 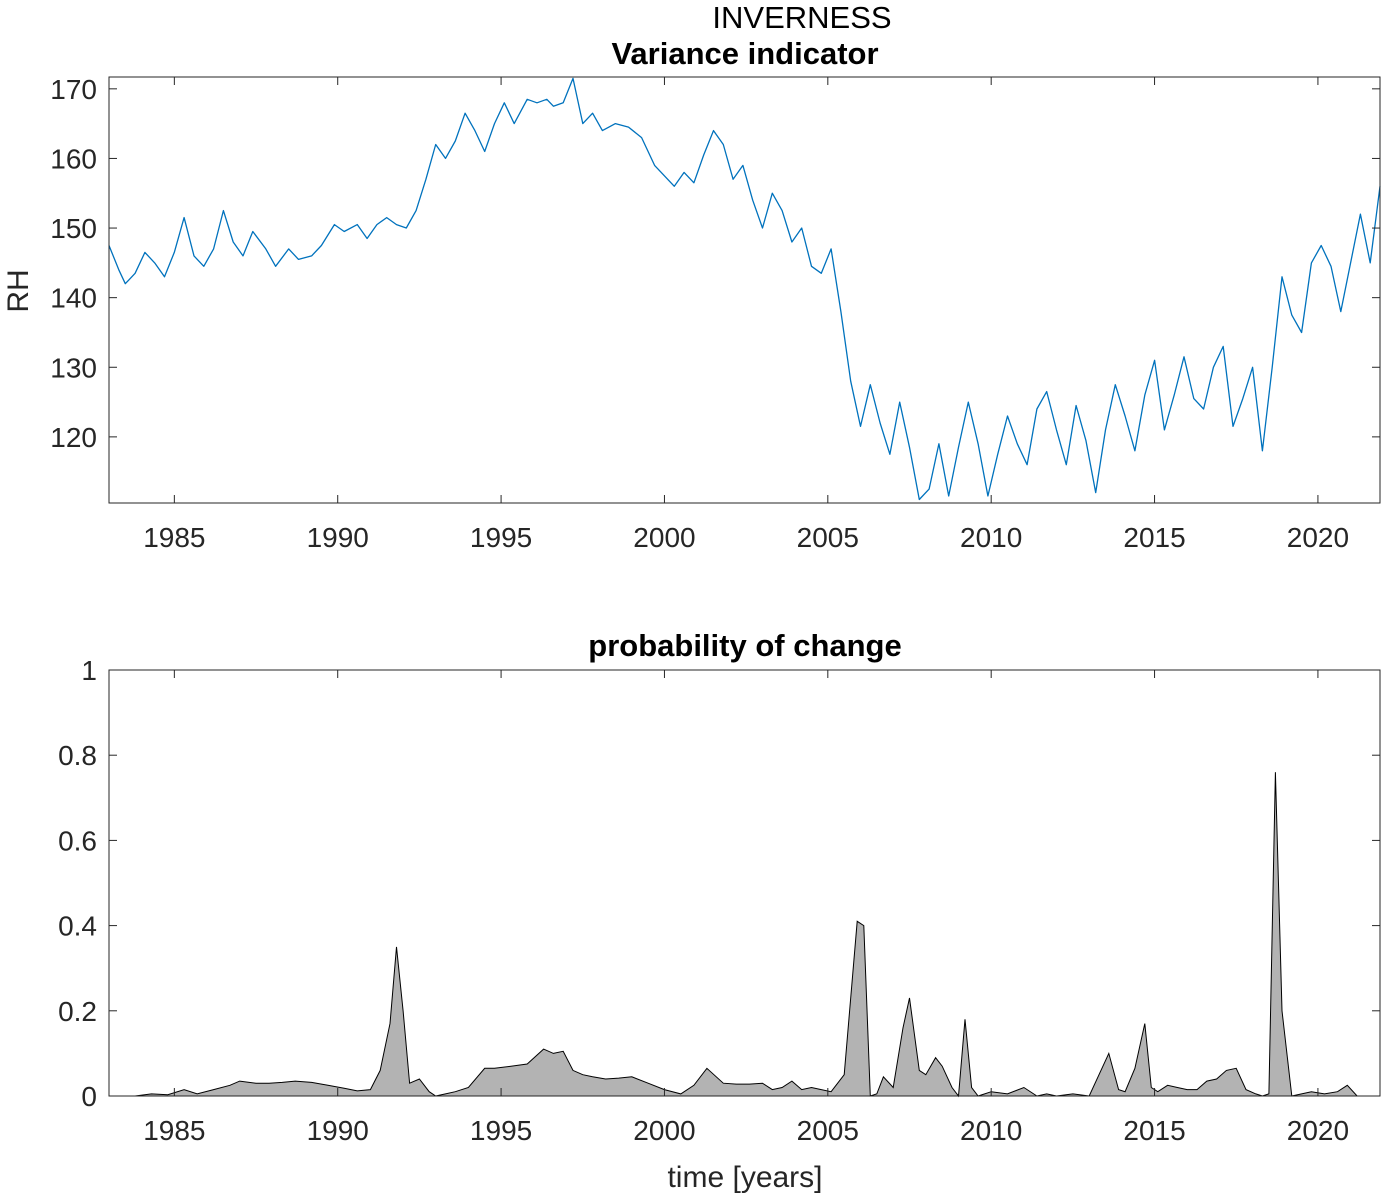 I want to click on y-tick-label: 1, so click(x=89, y=670).